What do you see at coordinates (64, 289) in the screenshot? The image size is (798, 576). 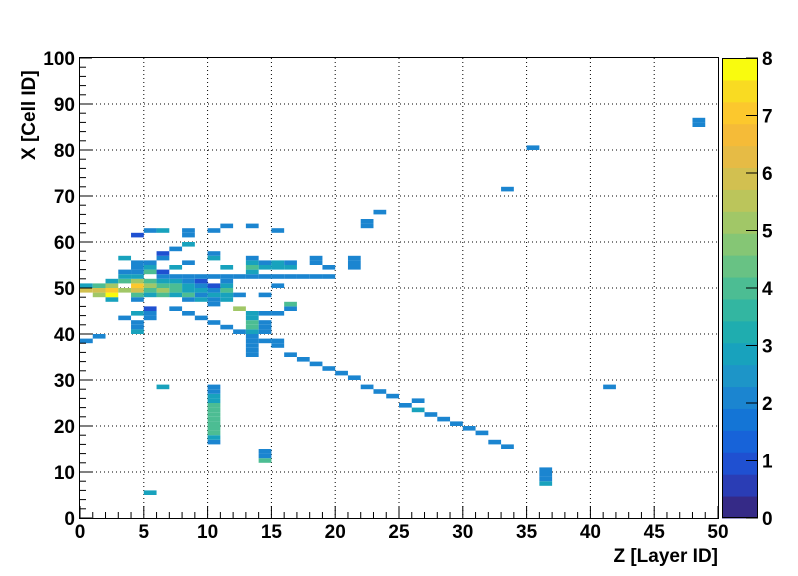 I see `y-tick-label: 50` at bounding box center [64, 289].